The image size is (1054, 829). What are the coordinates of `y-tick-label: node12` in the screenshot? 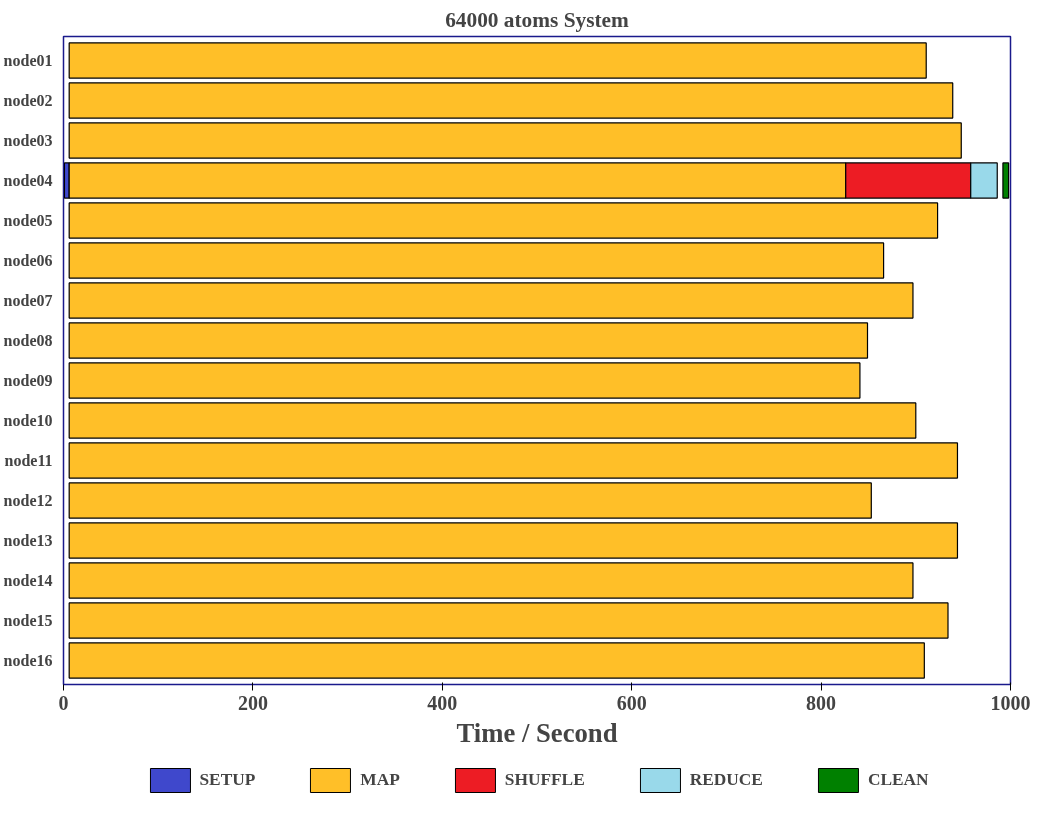 It's located at (28, 500).